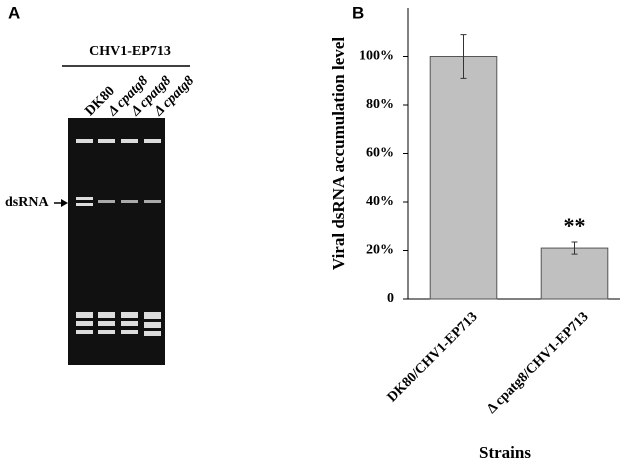 This screenshot has width=630, height=465. Describe the element at coordinates (338, 153) in the screenshot. I see `y-axis-label: Viral dsRNA accumulation level` at that location.